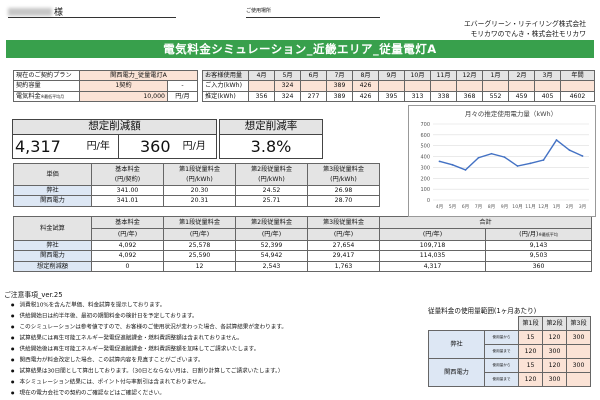 This screenshot has height=400, width=600. What do you see at coordinates (52, 201) in the screenshot?
I see `unit-row-label: 関西電力` at bounding box center [52, 201].